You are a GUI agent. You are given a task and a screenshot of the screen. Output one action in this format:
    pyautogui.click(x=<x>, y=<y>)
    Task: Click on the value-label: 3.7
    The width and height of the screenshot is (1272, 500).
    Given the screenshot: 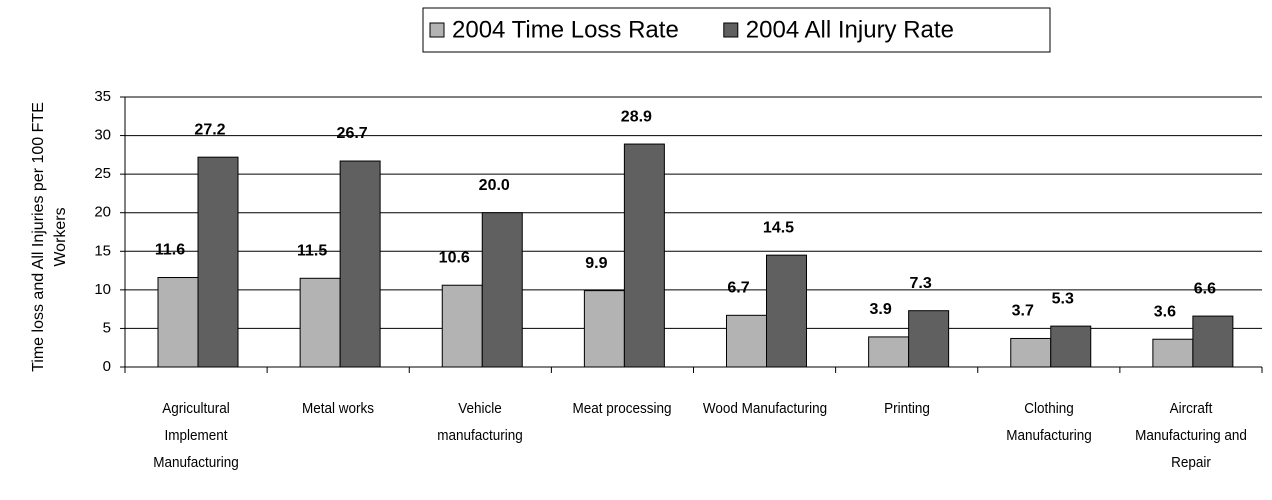 What is the action you would take?
    pyautogui.click(x=1023, y=311)
    